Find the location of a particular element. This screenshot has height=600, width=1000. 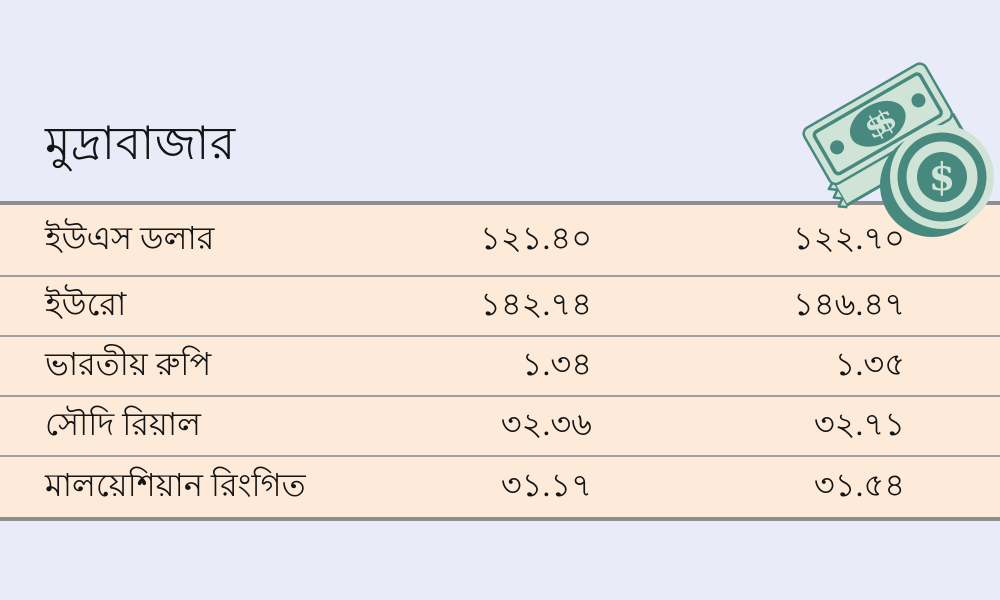

currency-name-cell: মালয়েশিয়ান রিংগিত is located at coordinates (175, 485).